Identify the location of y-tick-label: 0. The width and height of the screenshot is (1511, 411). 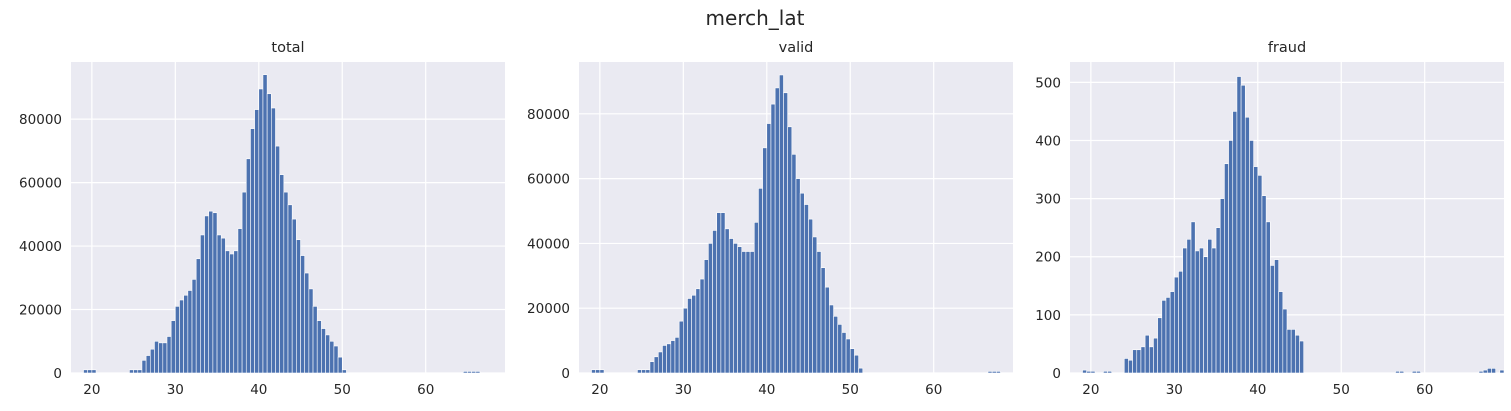
(565, 374).